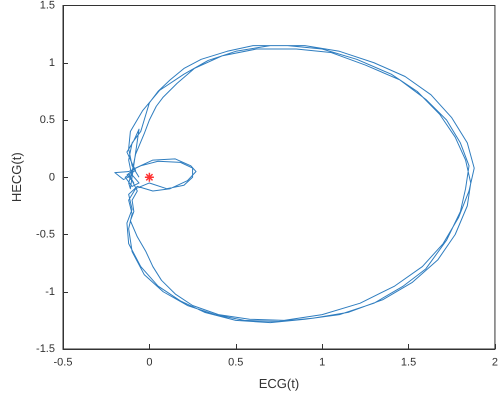  Describe the element at coordinates (45, 349) in the screenshot. I see `y-tick-label: -1.5` at that location.